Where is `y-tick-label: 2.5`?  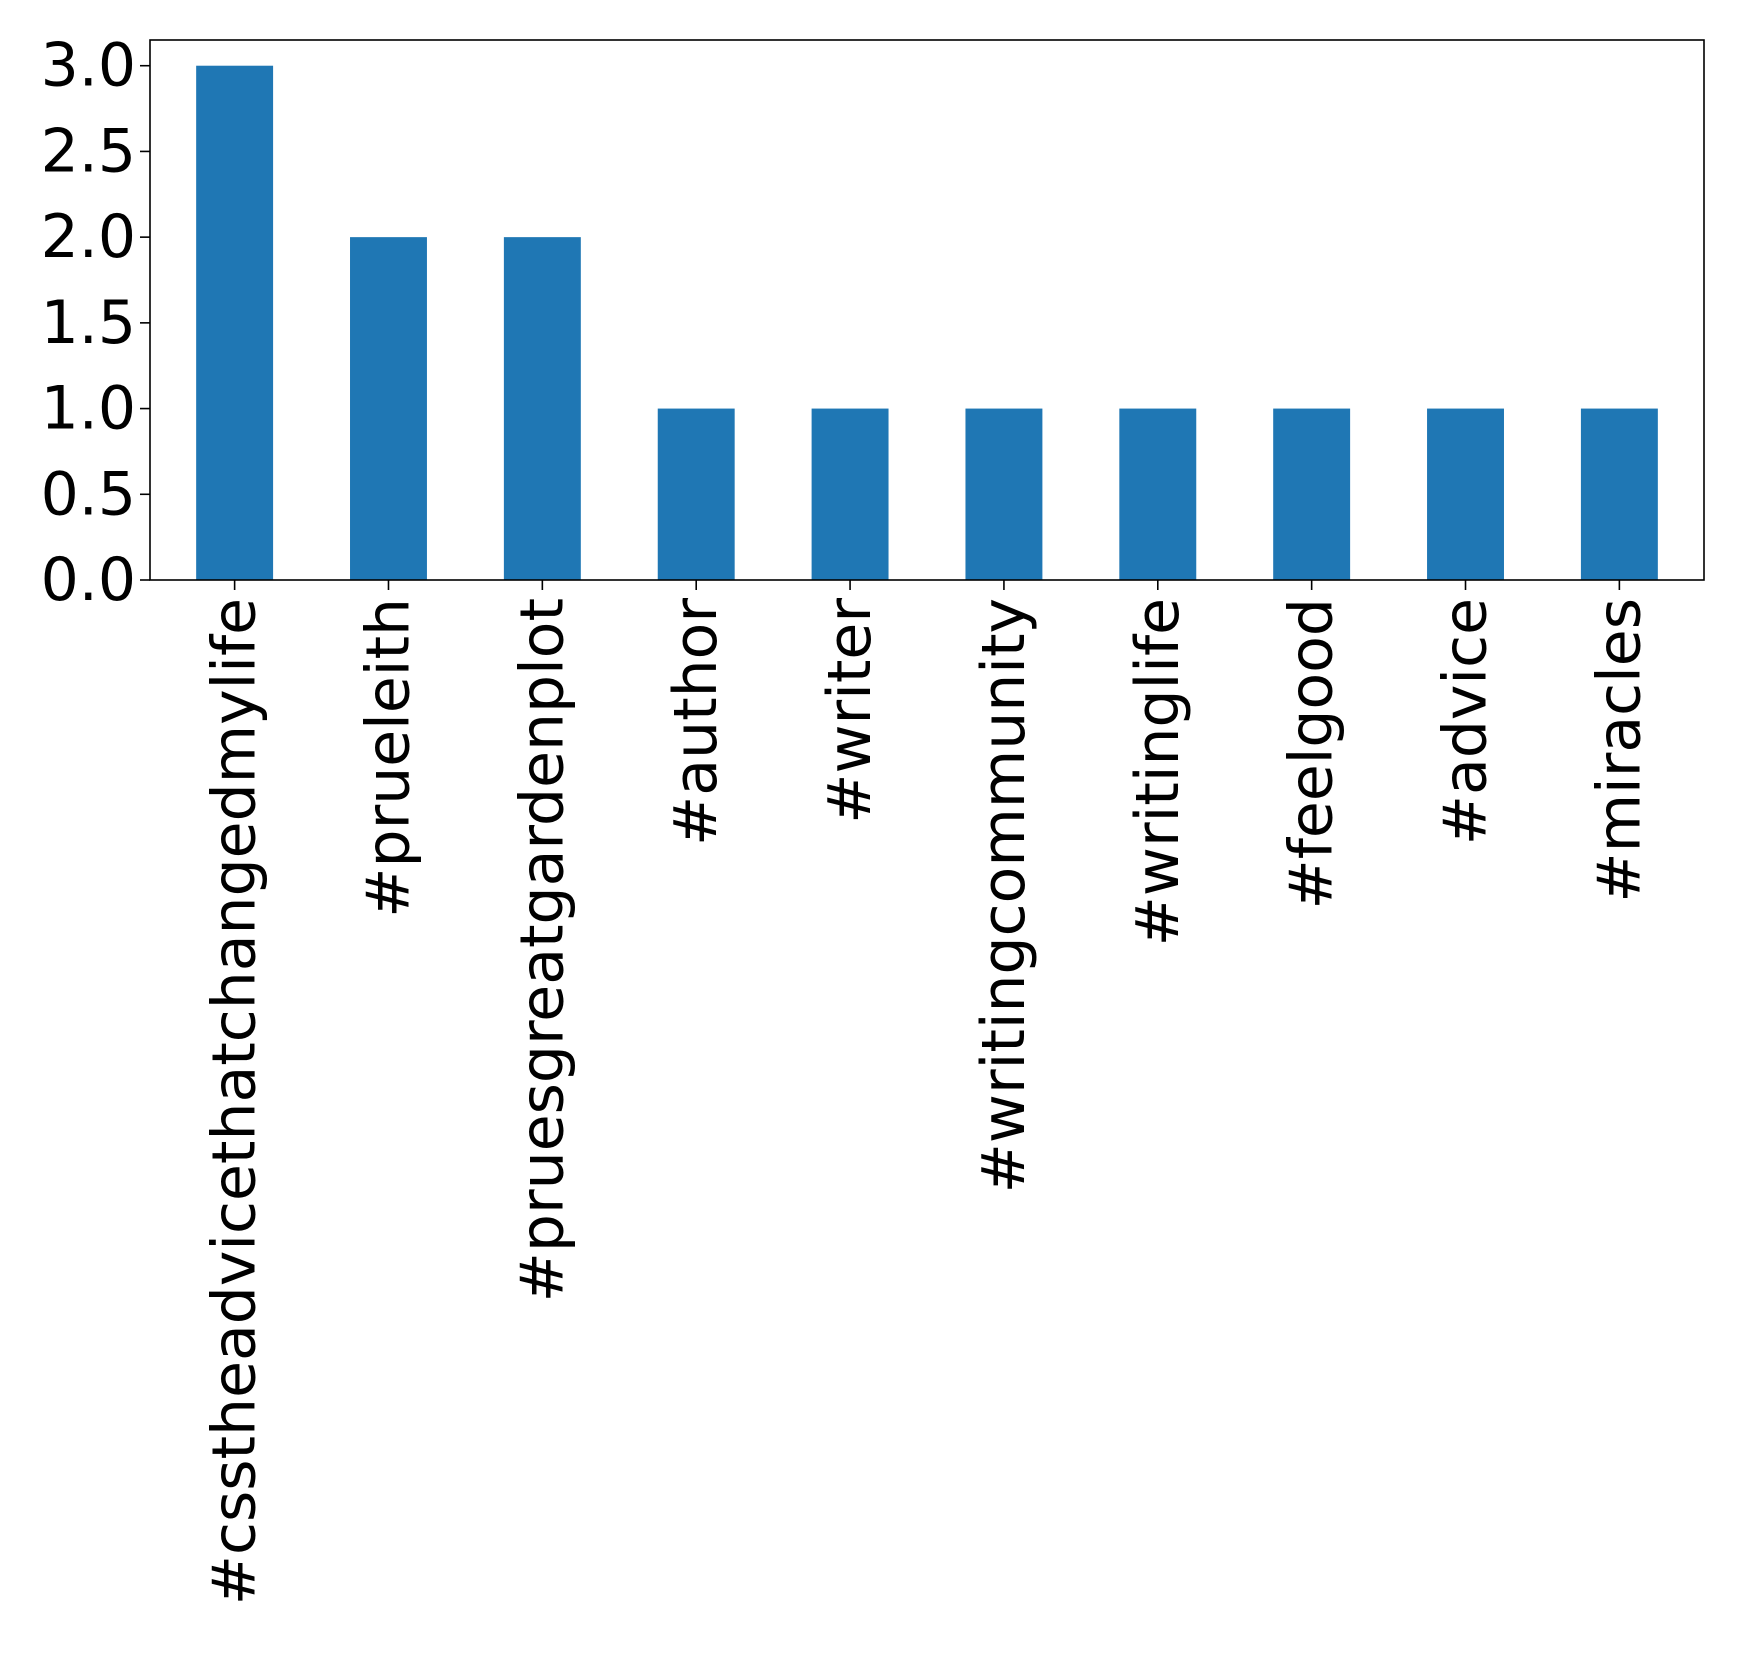
y-tick-label: 2.5 is located at coordinates (88, 151).